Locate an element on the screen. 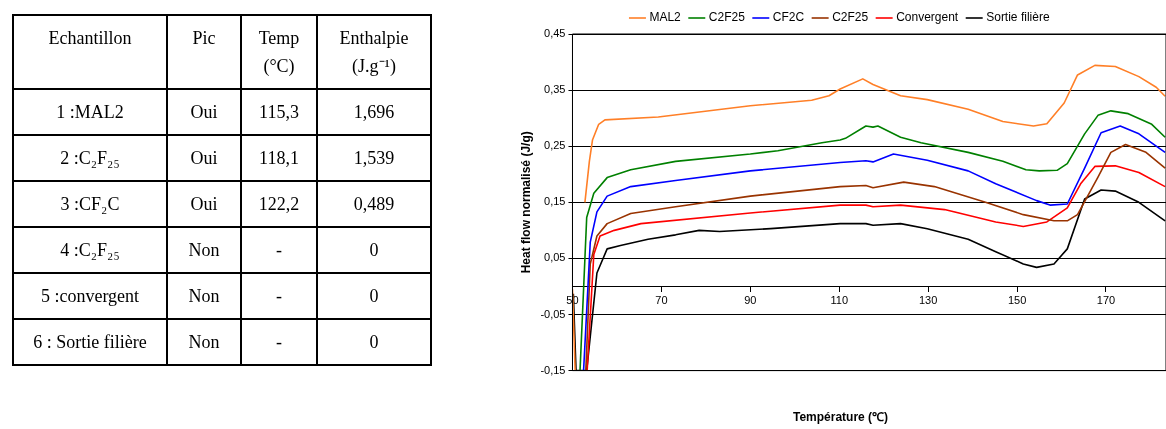  y-tick-label: 0,35 is located at coordinates (555, 89).